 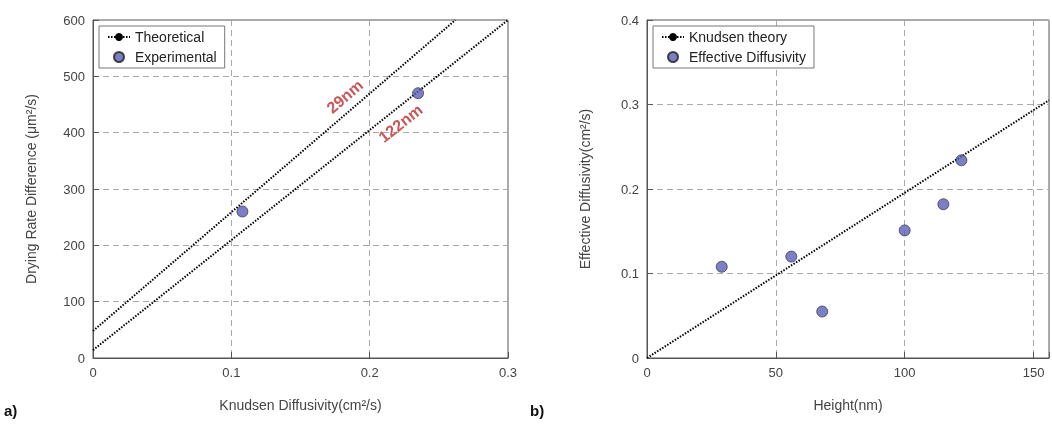 I want to click on y-tick-label: 0.3, so click(x=629, y=104).